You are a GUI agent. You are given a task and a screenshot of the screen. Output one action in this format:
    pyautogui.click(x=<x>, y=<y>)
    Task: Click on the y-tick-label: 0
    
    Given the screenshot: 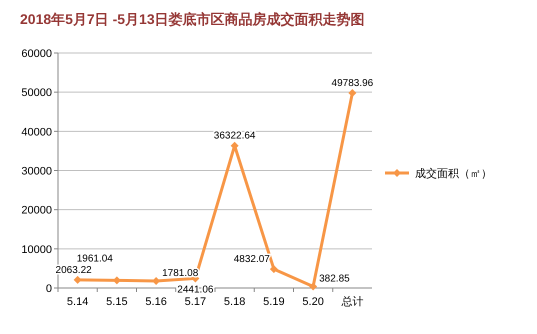 What is the action you would take?
    pyautogui.click(x=49, y=289)
    